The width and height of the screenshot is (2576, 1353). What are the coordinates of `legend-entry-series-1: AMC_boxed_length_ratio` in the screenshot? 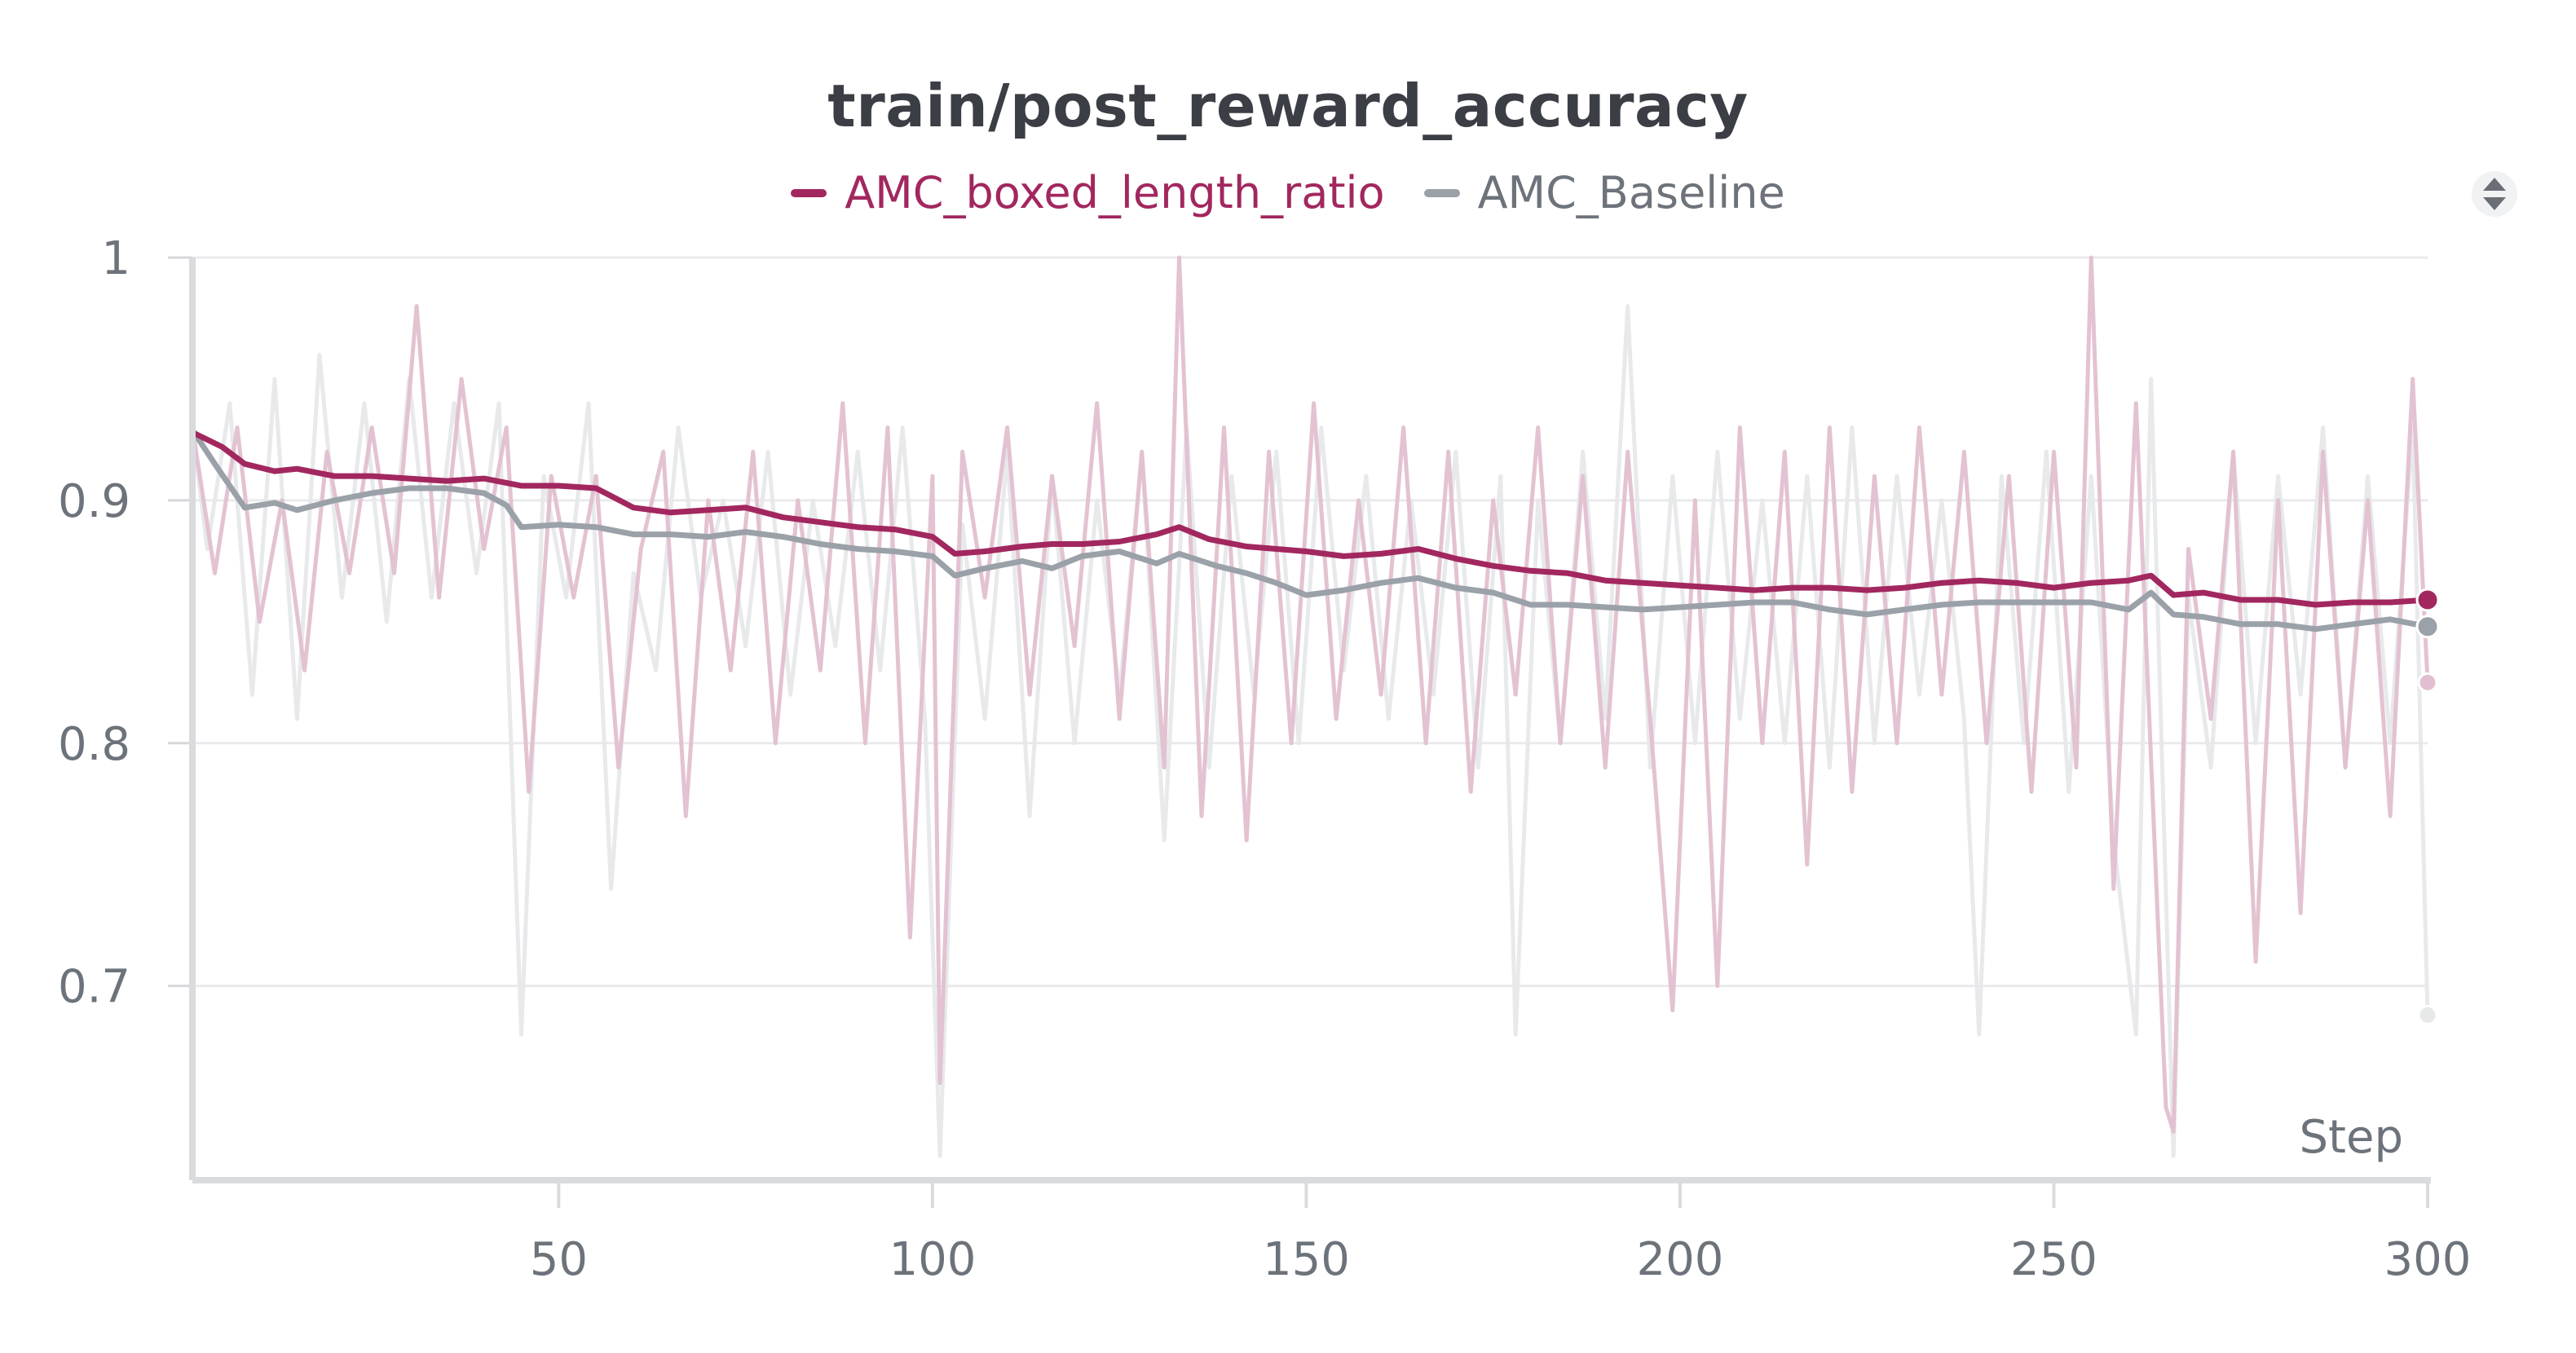 It's located at (1088, 192).